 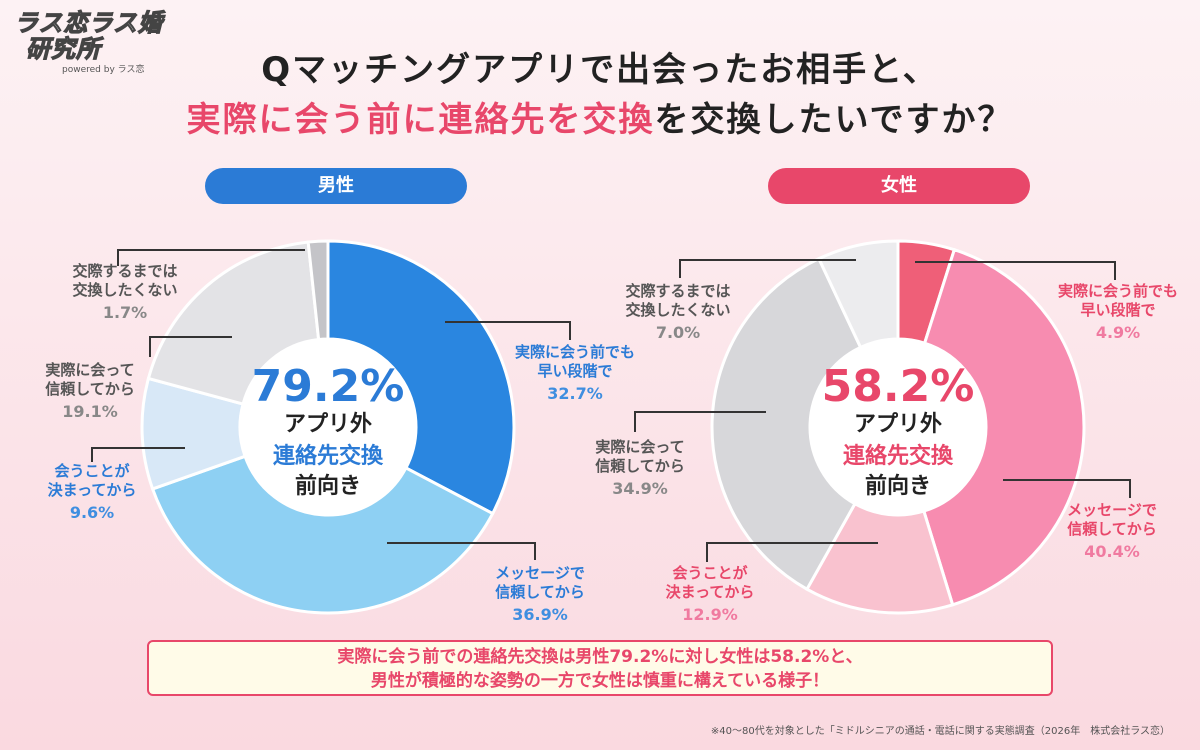 What do you see at coordinates (1112, 551) in the screenshot?
I see `female-slice-value-1: 40.4%` at bounding box center [1112, 551].